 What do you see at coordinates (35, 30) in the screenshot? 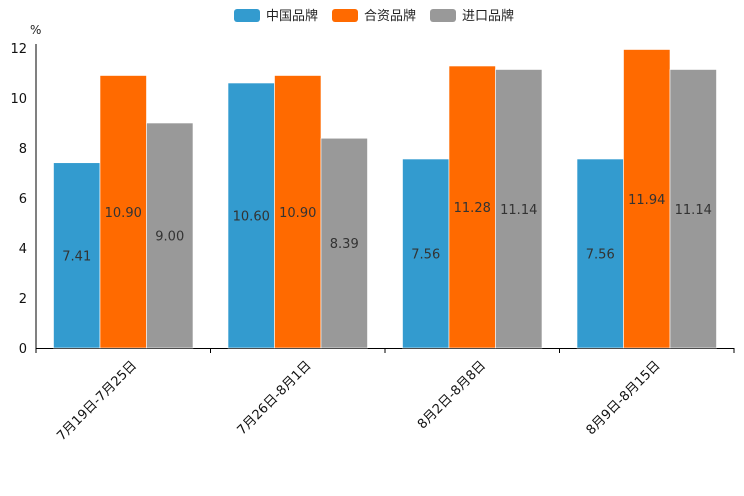
I see `y-unit-label: %` at bounding box center [35, 30].